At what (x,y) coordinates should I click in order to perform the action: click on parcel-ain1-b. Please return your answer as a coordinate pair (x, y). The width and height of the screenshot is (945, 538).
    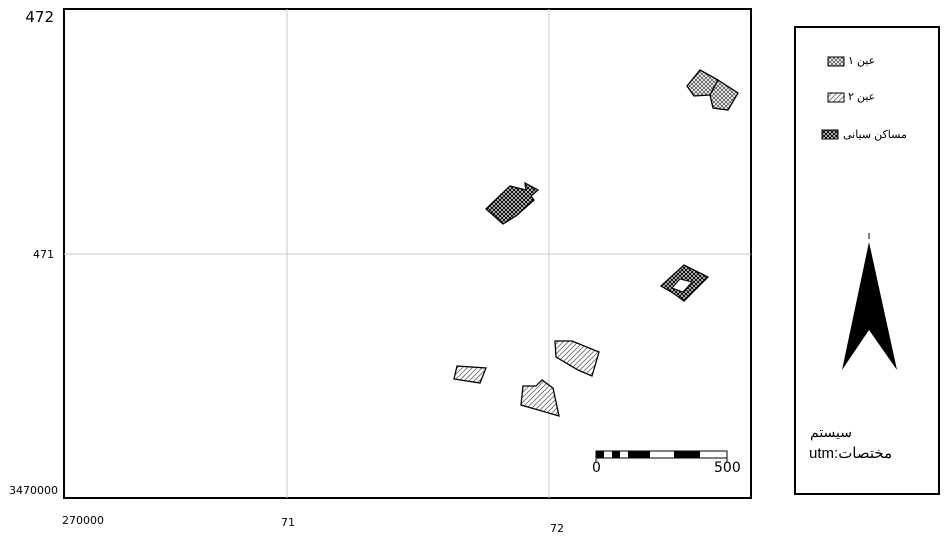
    Looking at the image, I should click on (724, 95).